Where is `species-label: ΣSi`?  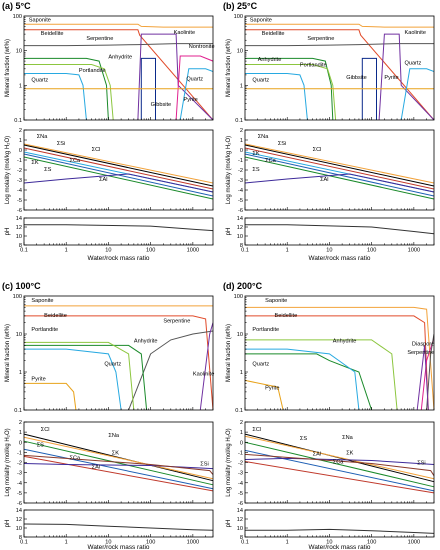
species-label: ΣSi is located at coordinates (282, 144).